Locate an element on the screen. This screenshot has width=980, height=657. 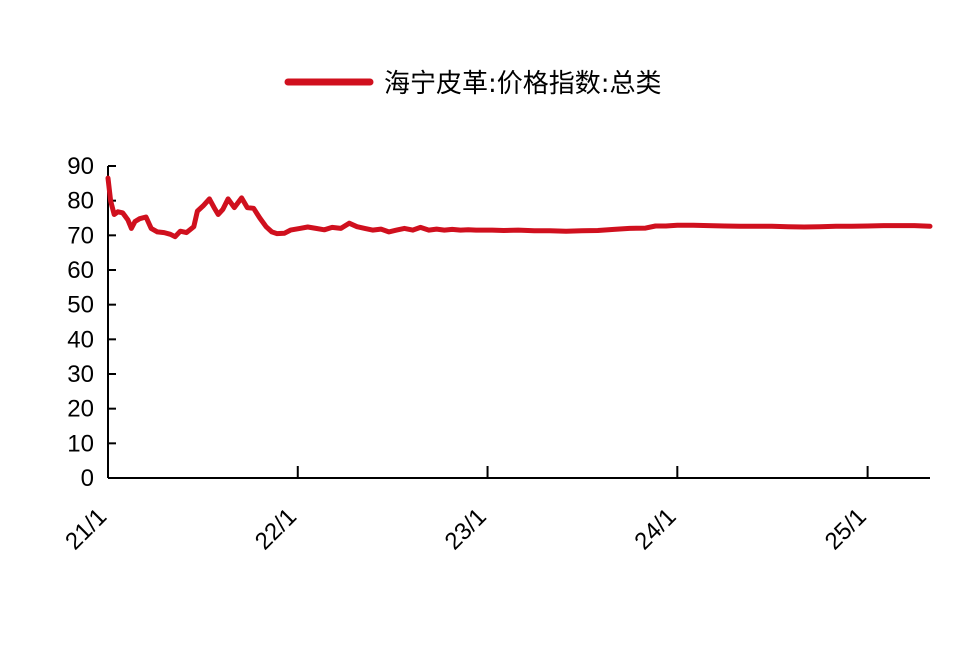
x-tick-label: 24/1 is located at coordinates (655, 529).